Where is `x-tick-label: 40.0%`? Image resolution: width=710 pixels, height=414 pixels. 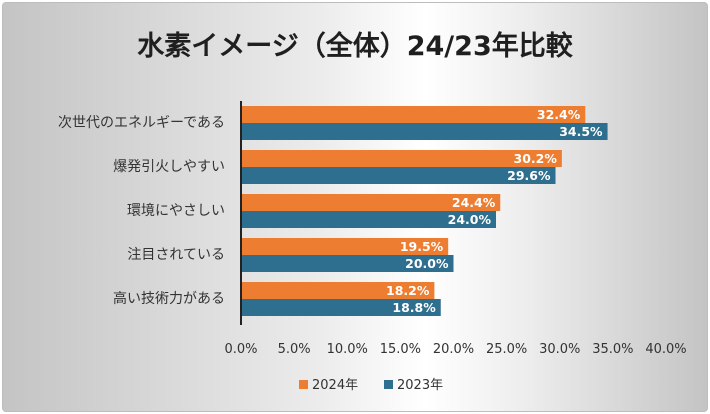
x-tick-label: 40.0% is located at coordinates (665, 349).